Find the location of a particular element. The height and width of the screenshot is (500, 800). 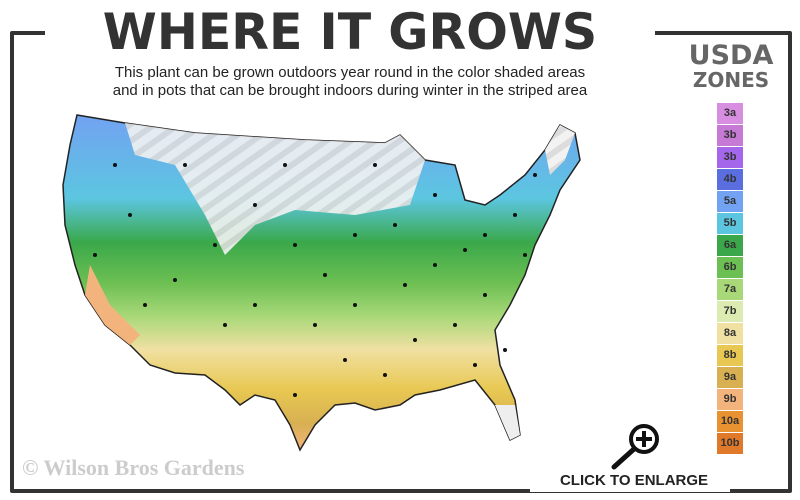

click-to-enlarge-button: CLICK TO ENLARGE is located at coordinates (634, 480).